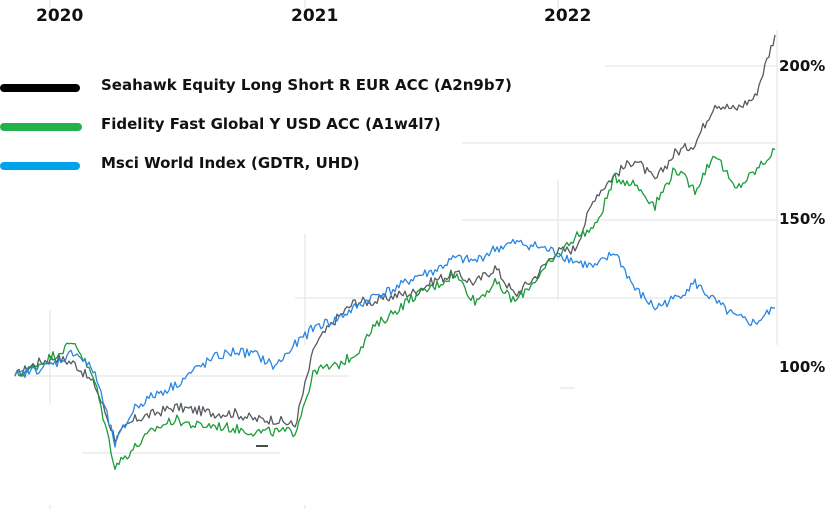  Describe the element at coordinates (802, 367) in the screenshot. I see `y-tick-100: 100%` at that location.